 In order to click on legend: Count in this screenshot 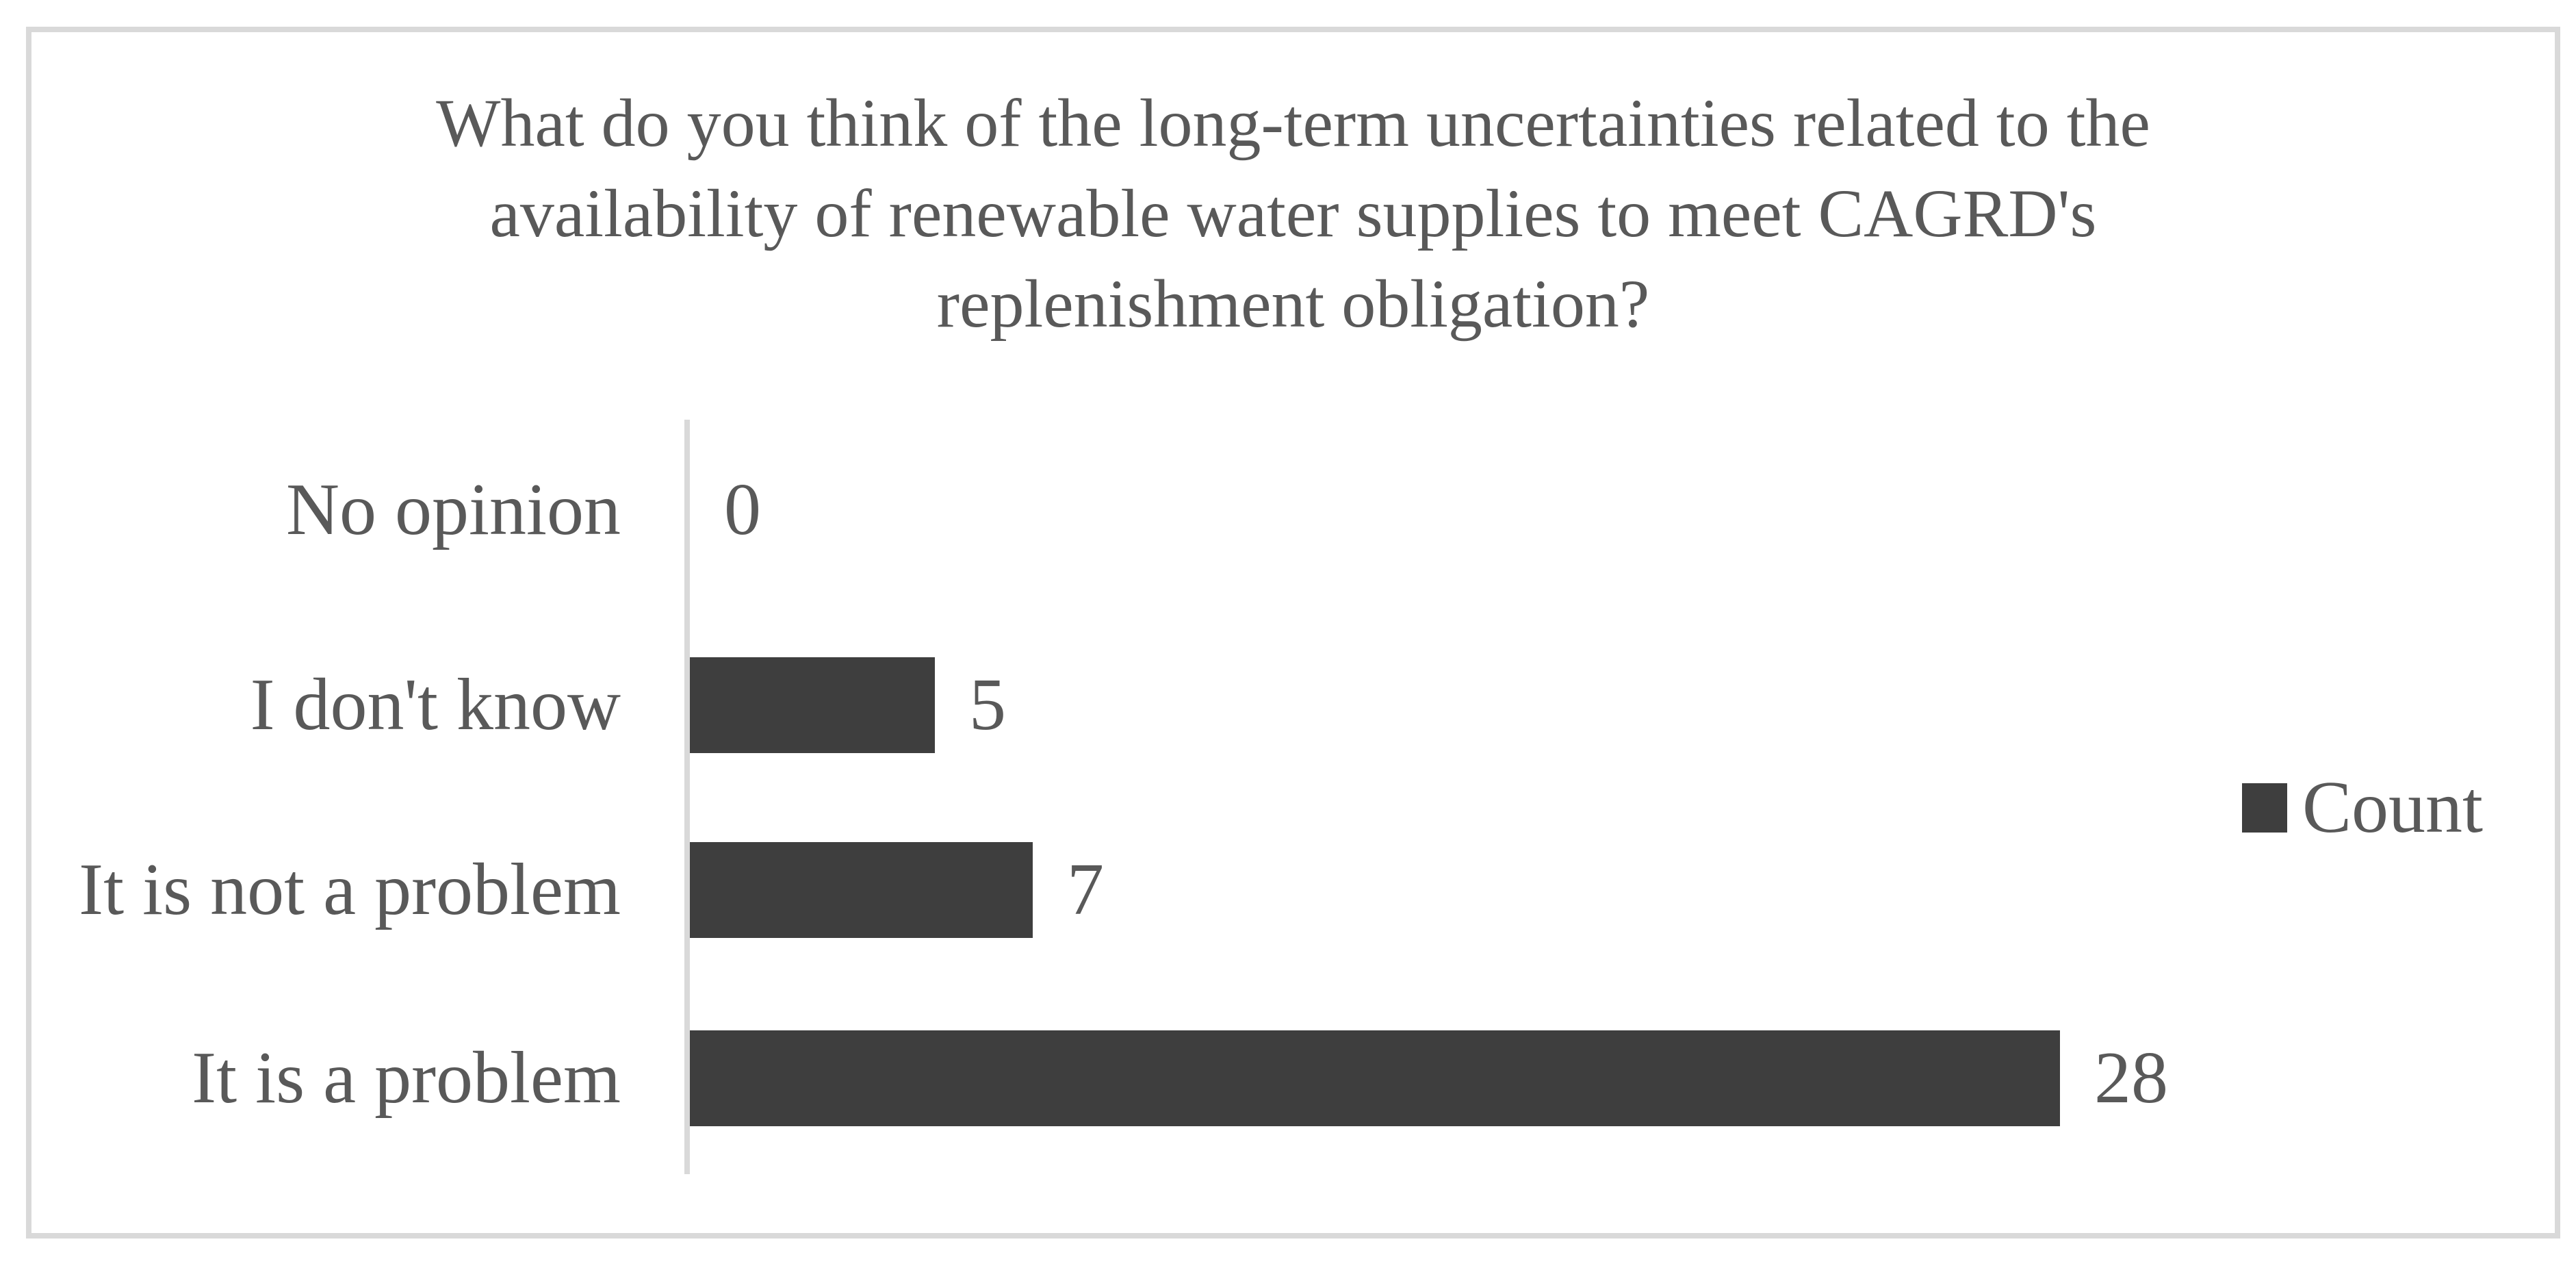, I will do `click(2362, 808)`.